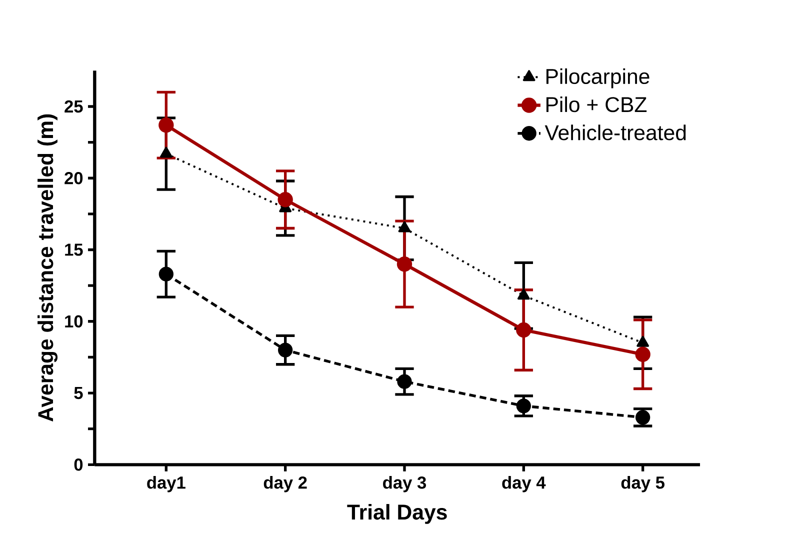 This screenshot has height=554, width=792. I want to click on x-tick-label: day 3, so click(404, 484).